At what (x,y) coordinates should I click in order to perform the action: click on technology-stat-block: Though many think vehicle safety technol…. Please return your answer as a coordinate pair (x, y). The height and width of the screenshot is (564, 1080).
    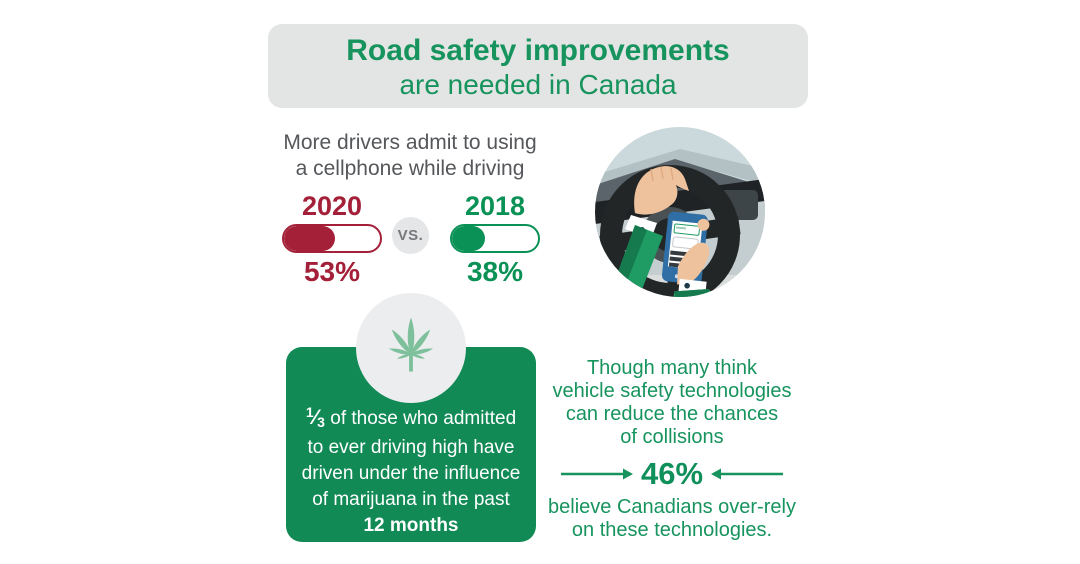
    Looking at the image, I should click on (672, 449).